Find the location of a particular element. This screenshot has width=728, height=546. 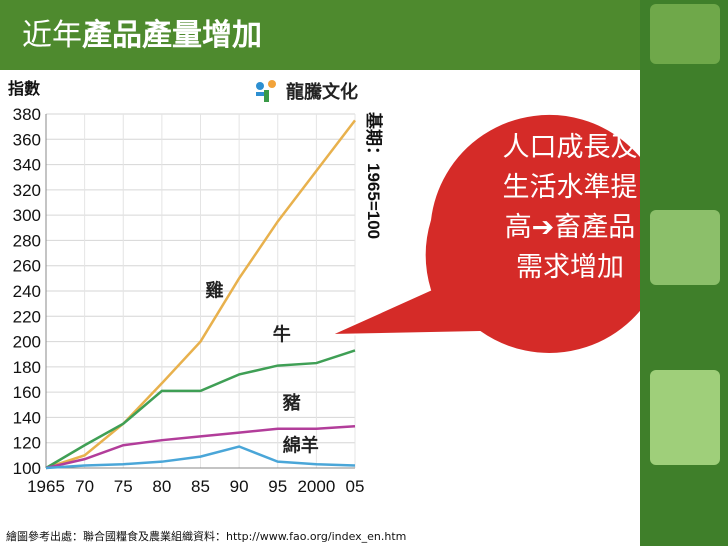

y-tick-label: 340 is located at coordinates (27, 165).